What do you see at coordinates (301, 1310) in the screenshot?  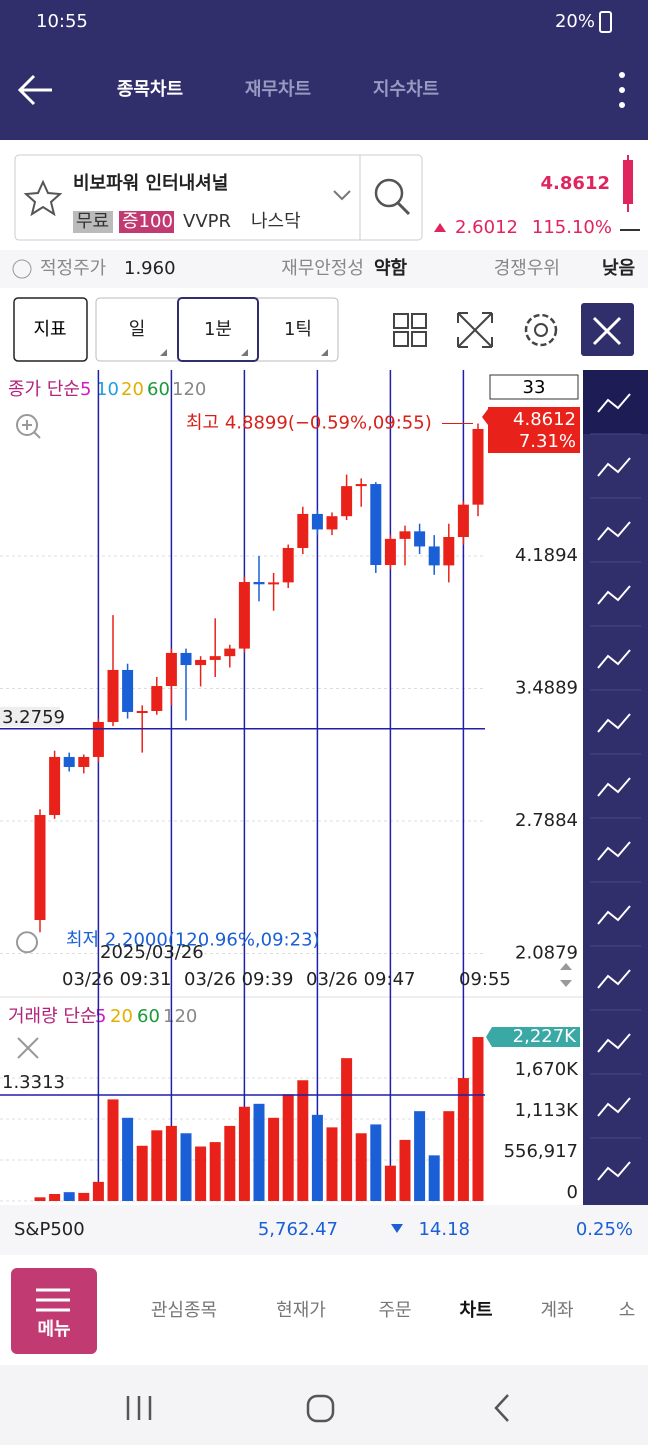 I see `nav-item: 현재가` at bounding box center [301, 1310].